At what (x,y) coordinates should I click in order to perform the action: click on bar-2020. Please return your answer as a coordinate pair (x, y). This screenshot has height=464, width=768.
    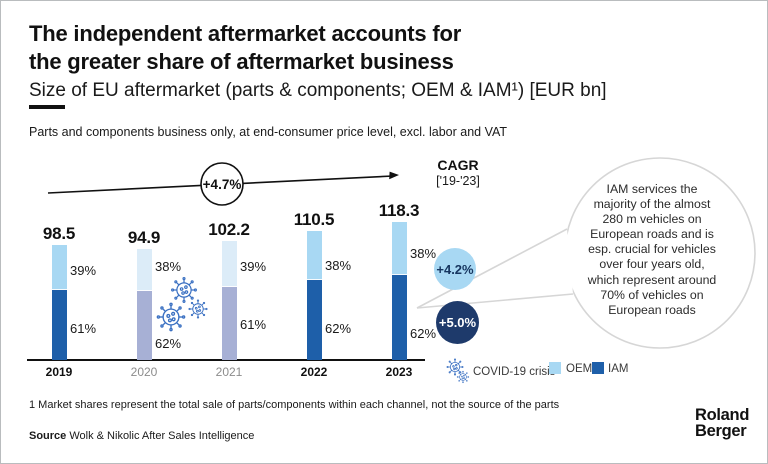
    Looking at the image, I should click on (144, 304).